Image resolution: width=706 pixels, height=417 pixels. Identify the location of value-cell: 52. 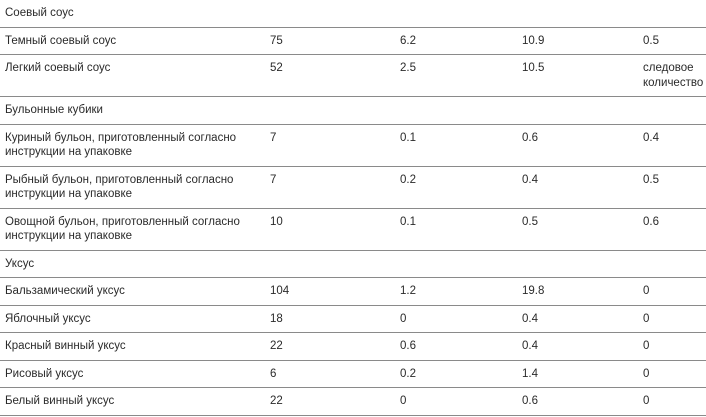
(330, 75).